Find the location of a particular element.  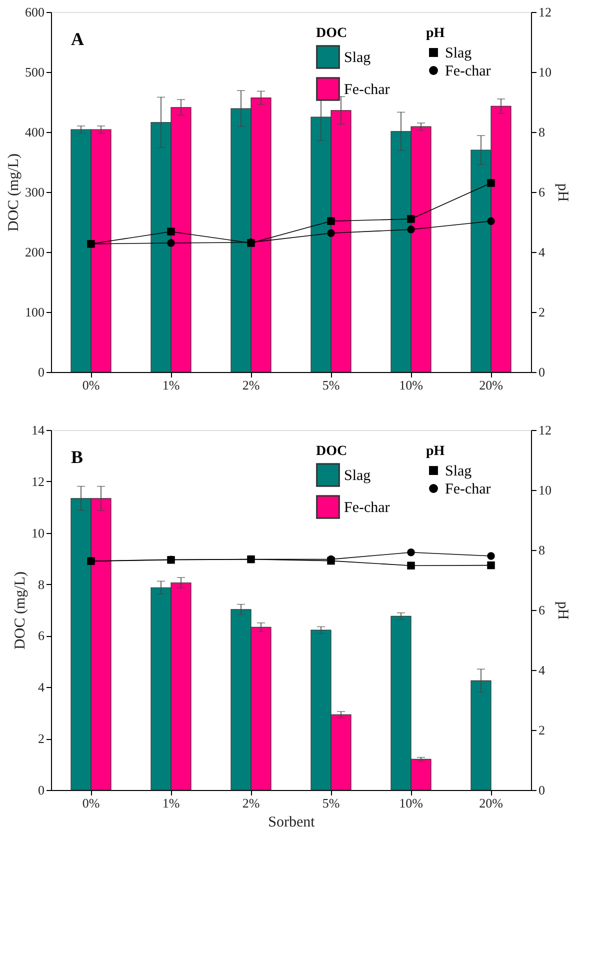

y-tick-label: 400 is located at coordinates (34, 132).